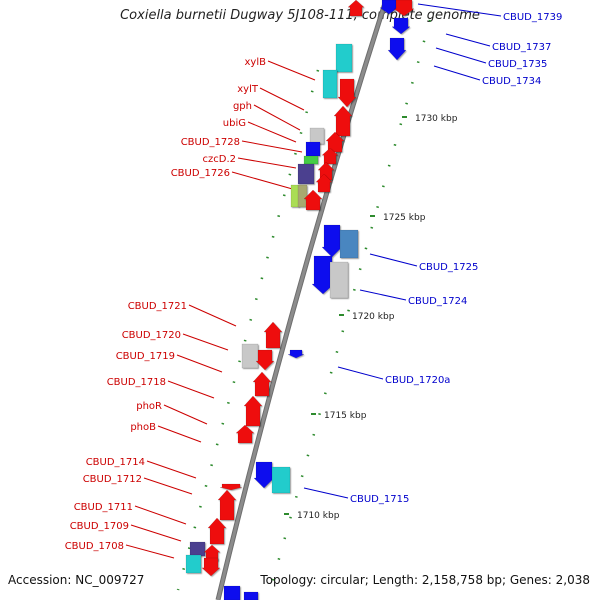 The height and width of the screenshot is (600, 600). What do you see at coordinates (200, 173) in the screenshot?
I see `forward-gene-label: CBUD_1726` at bounding box center [200, 173].